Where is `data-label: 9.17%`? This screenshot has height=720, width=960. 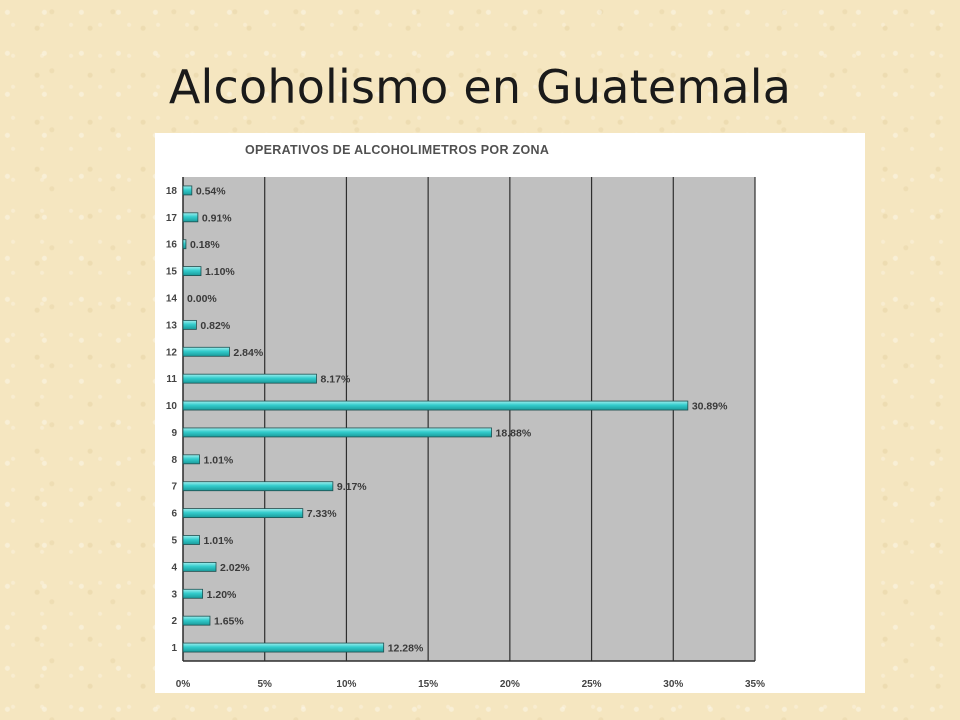
data-label: 9.17% is located at coordinates (352, 487).